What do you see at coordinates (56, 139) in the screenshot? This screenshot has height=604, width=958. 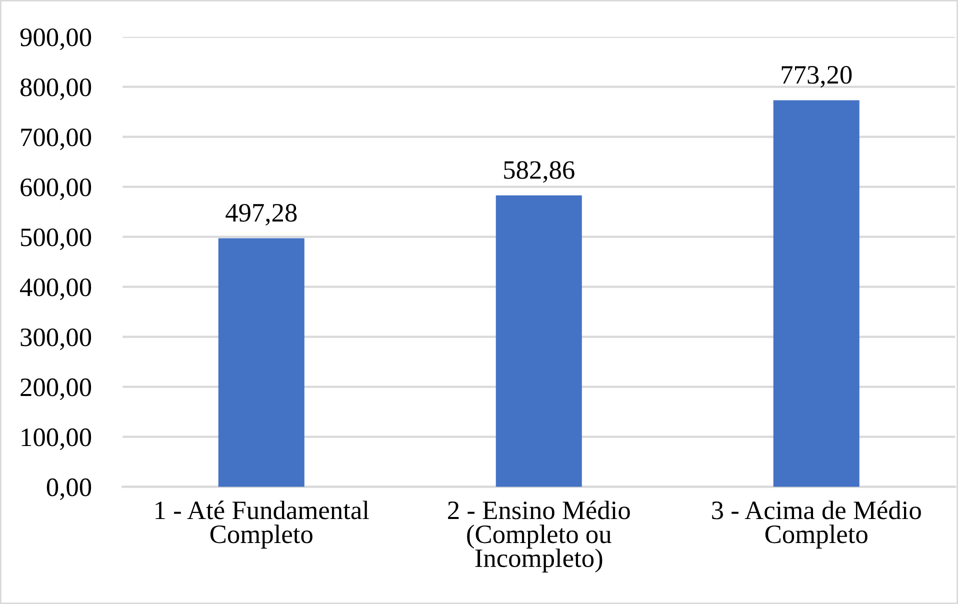 I see `y-tick-label: 700,00` at bounding box center [56, 139].